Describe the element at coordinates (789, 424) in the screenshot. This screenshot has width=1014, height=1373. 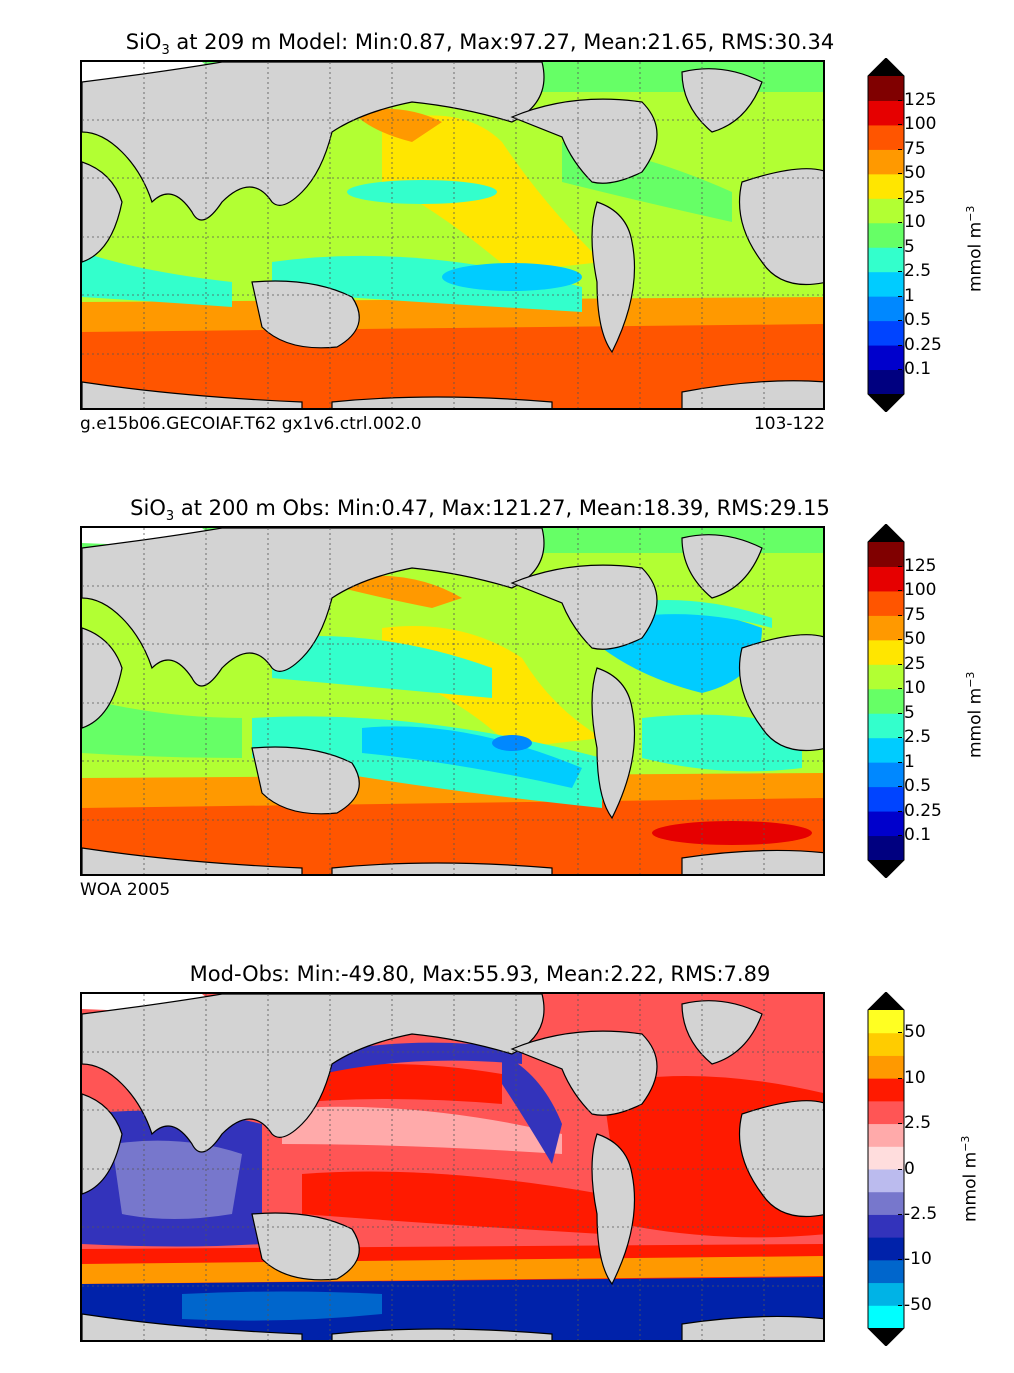
I see `model-year-range: 103-122` at that location.